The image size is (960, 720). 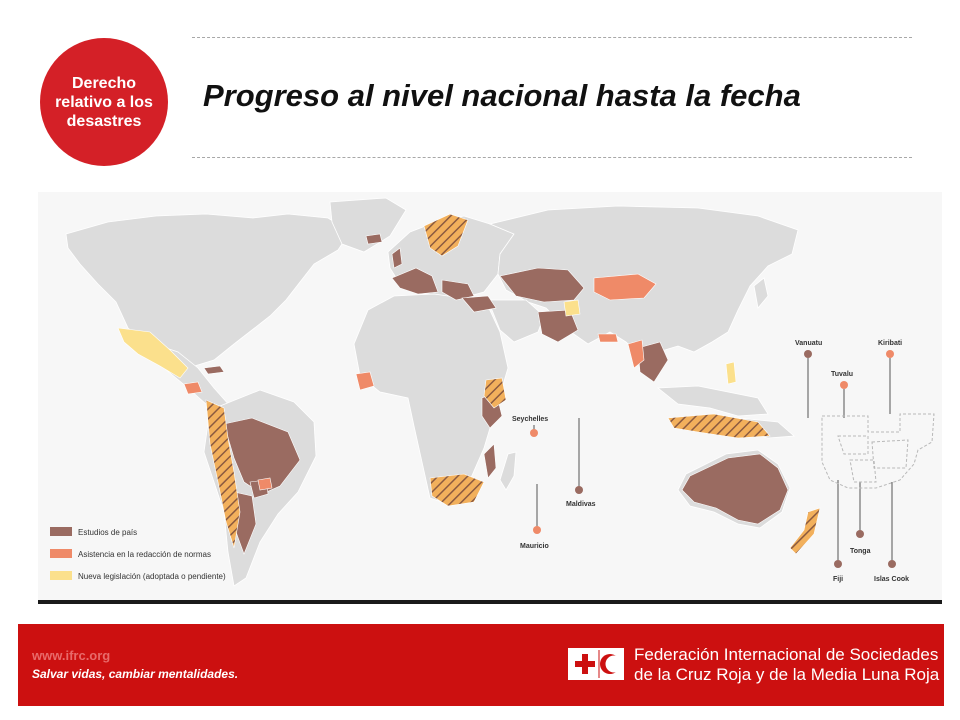 What do you see at coordinates (579, 490) in the screenshot?
I see `marker-maldivas` at bounding box center [579, 490].